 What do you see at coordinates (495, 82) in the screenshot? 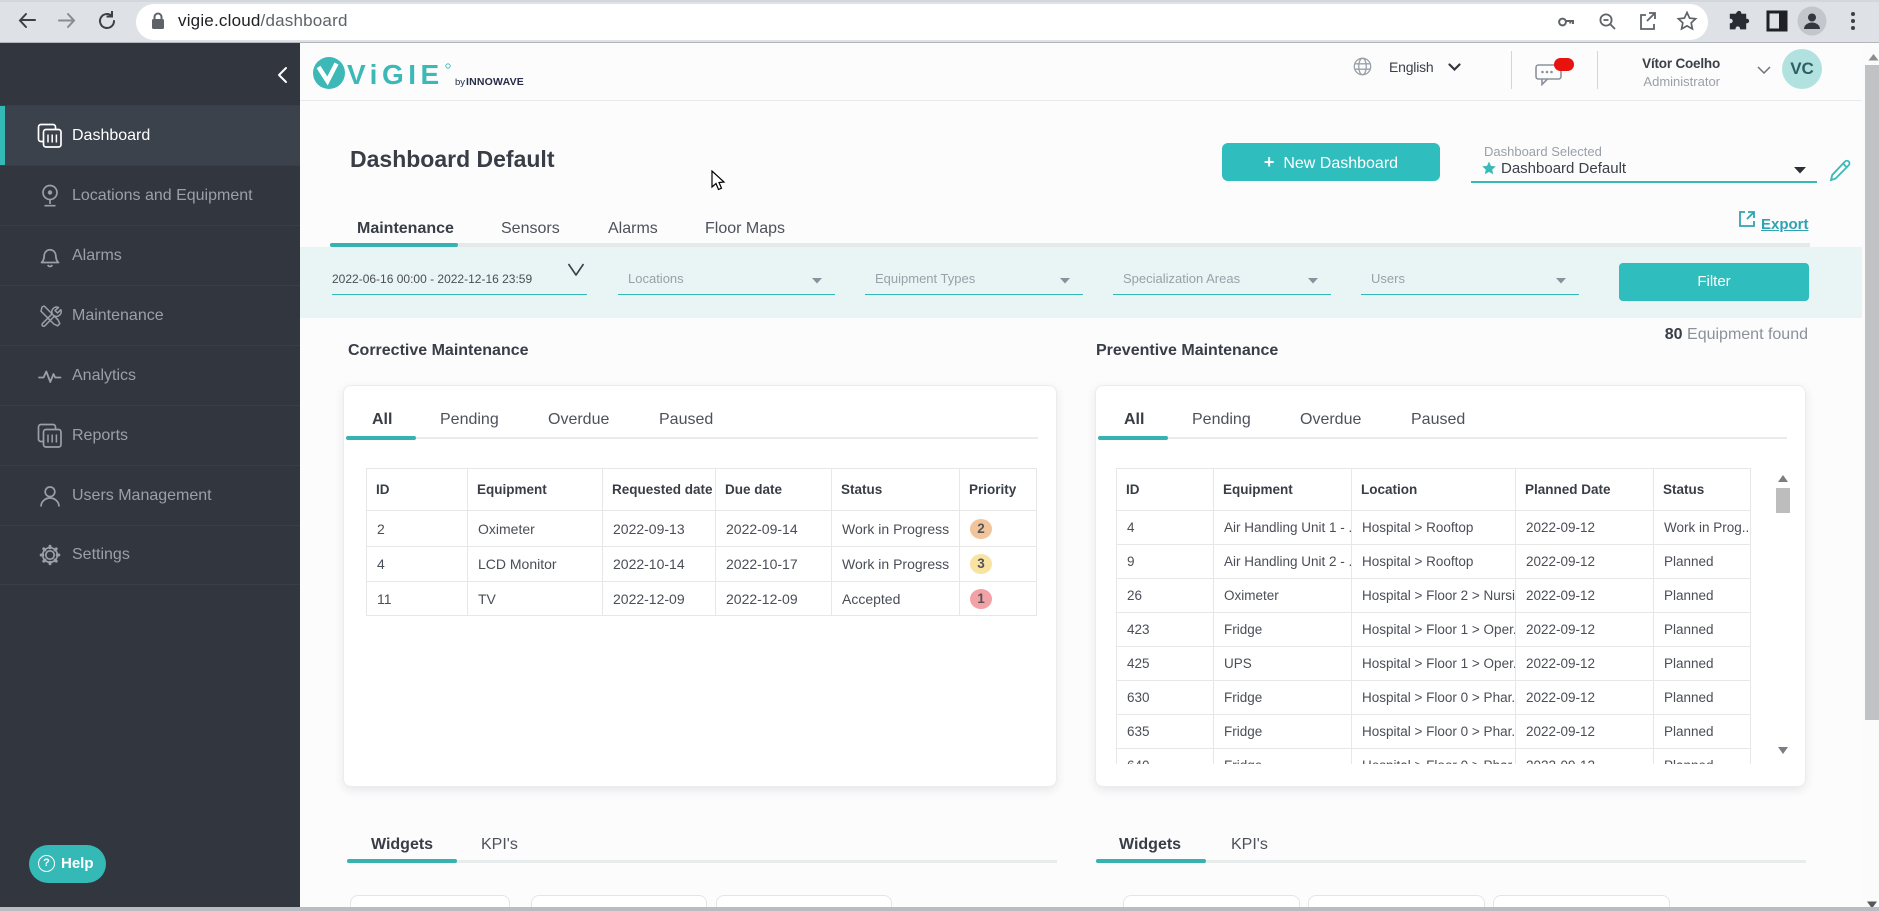
I see `svg-text: INNOWAVE` at bounding box center [495, 82].